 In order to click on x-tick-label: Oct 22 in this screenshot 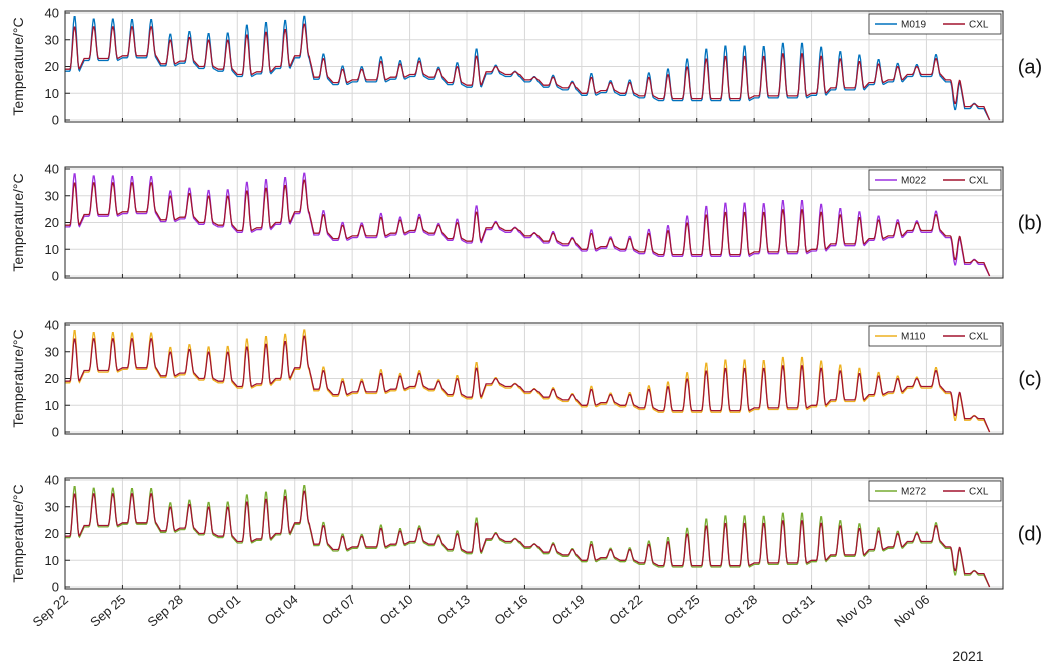, I will do `click(625, 610)`.